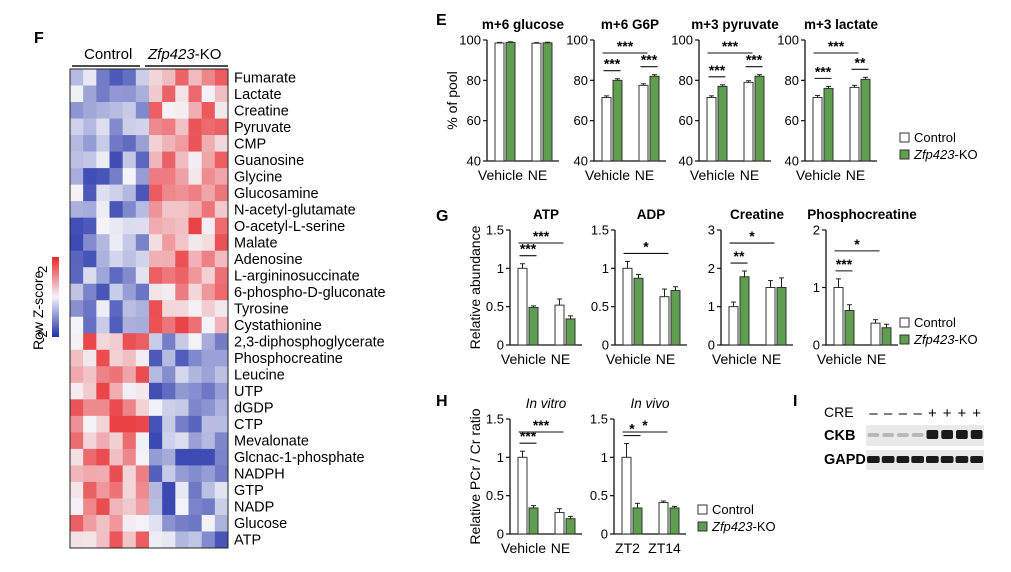  Describe the element at coordinates (442, 216) in the screenshot. I see `panel-letter-g: G` at that location.